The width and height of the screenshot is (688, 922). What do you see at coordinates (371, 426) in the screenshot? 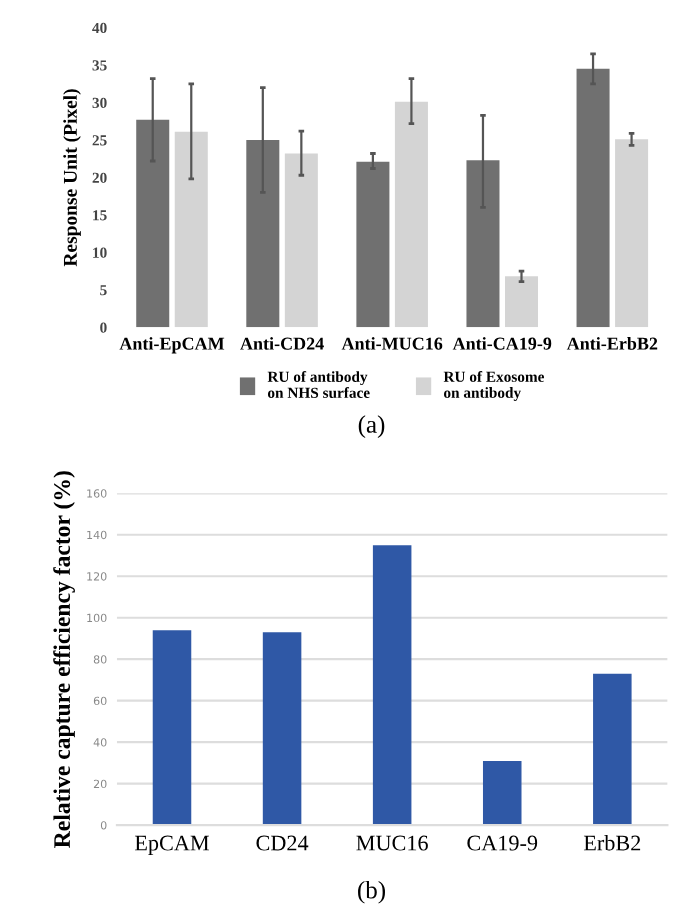
I see `text: (a)` at bounding box center [371, 426].